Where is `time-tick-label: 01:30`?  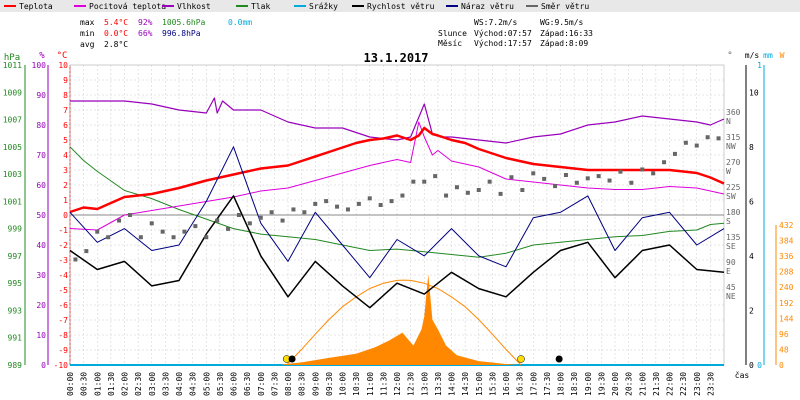
time-tick-label: 01:30 is located at coordinates (111, 384).